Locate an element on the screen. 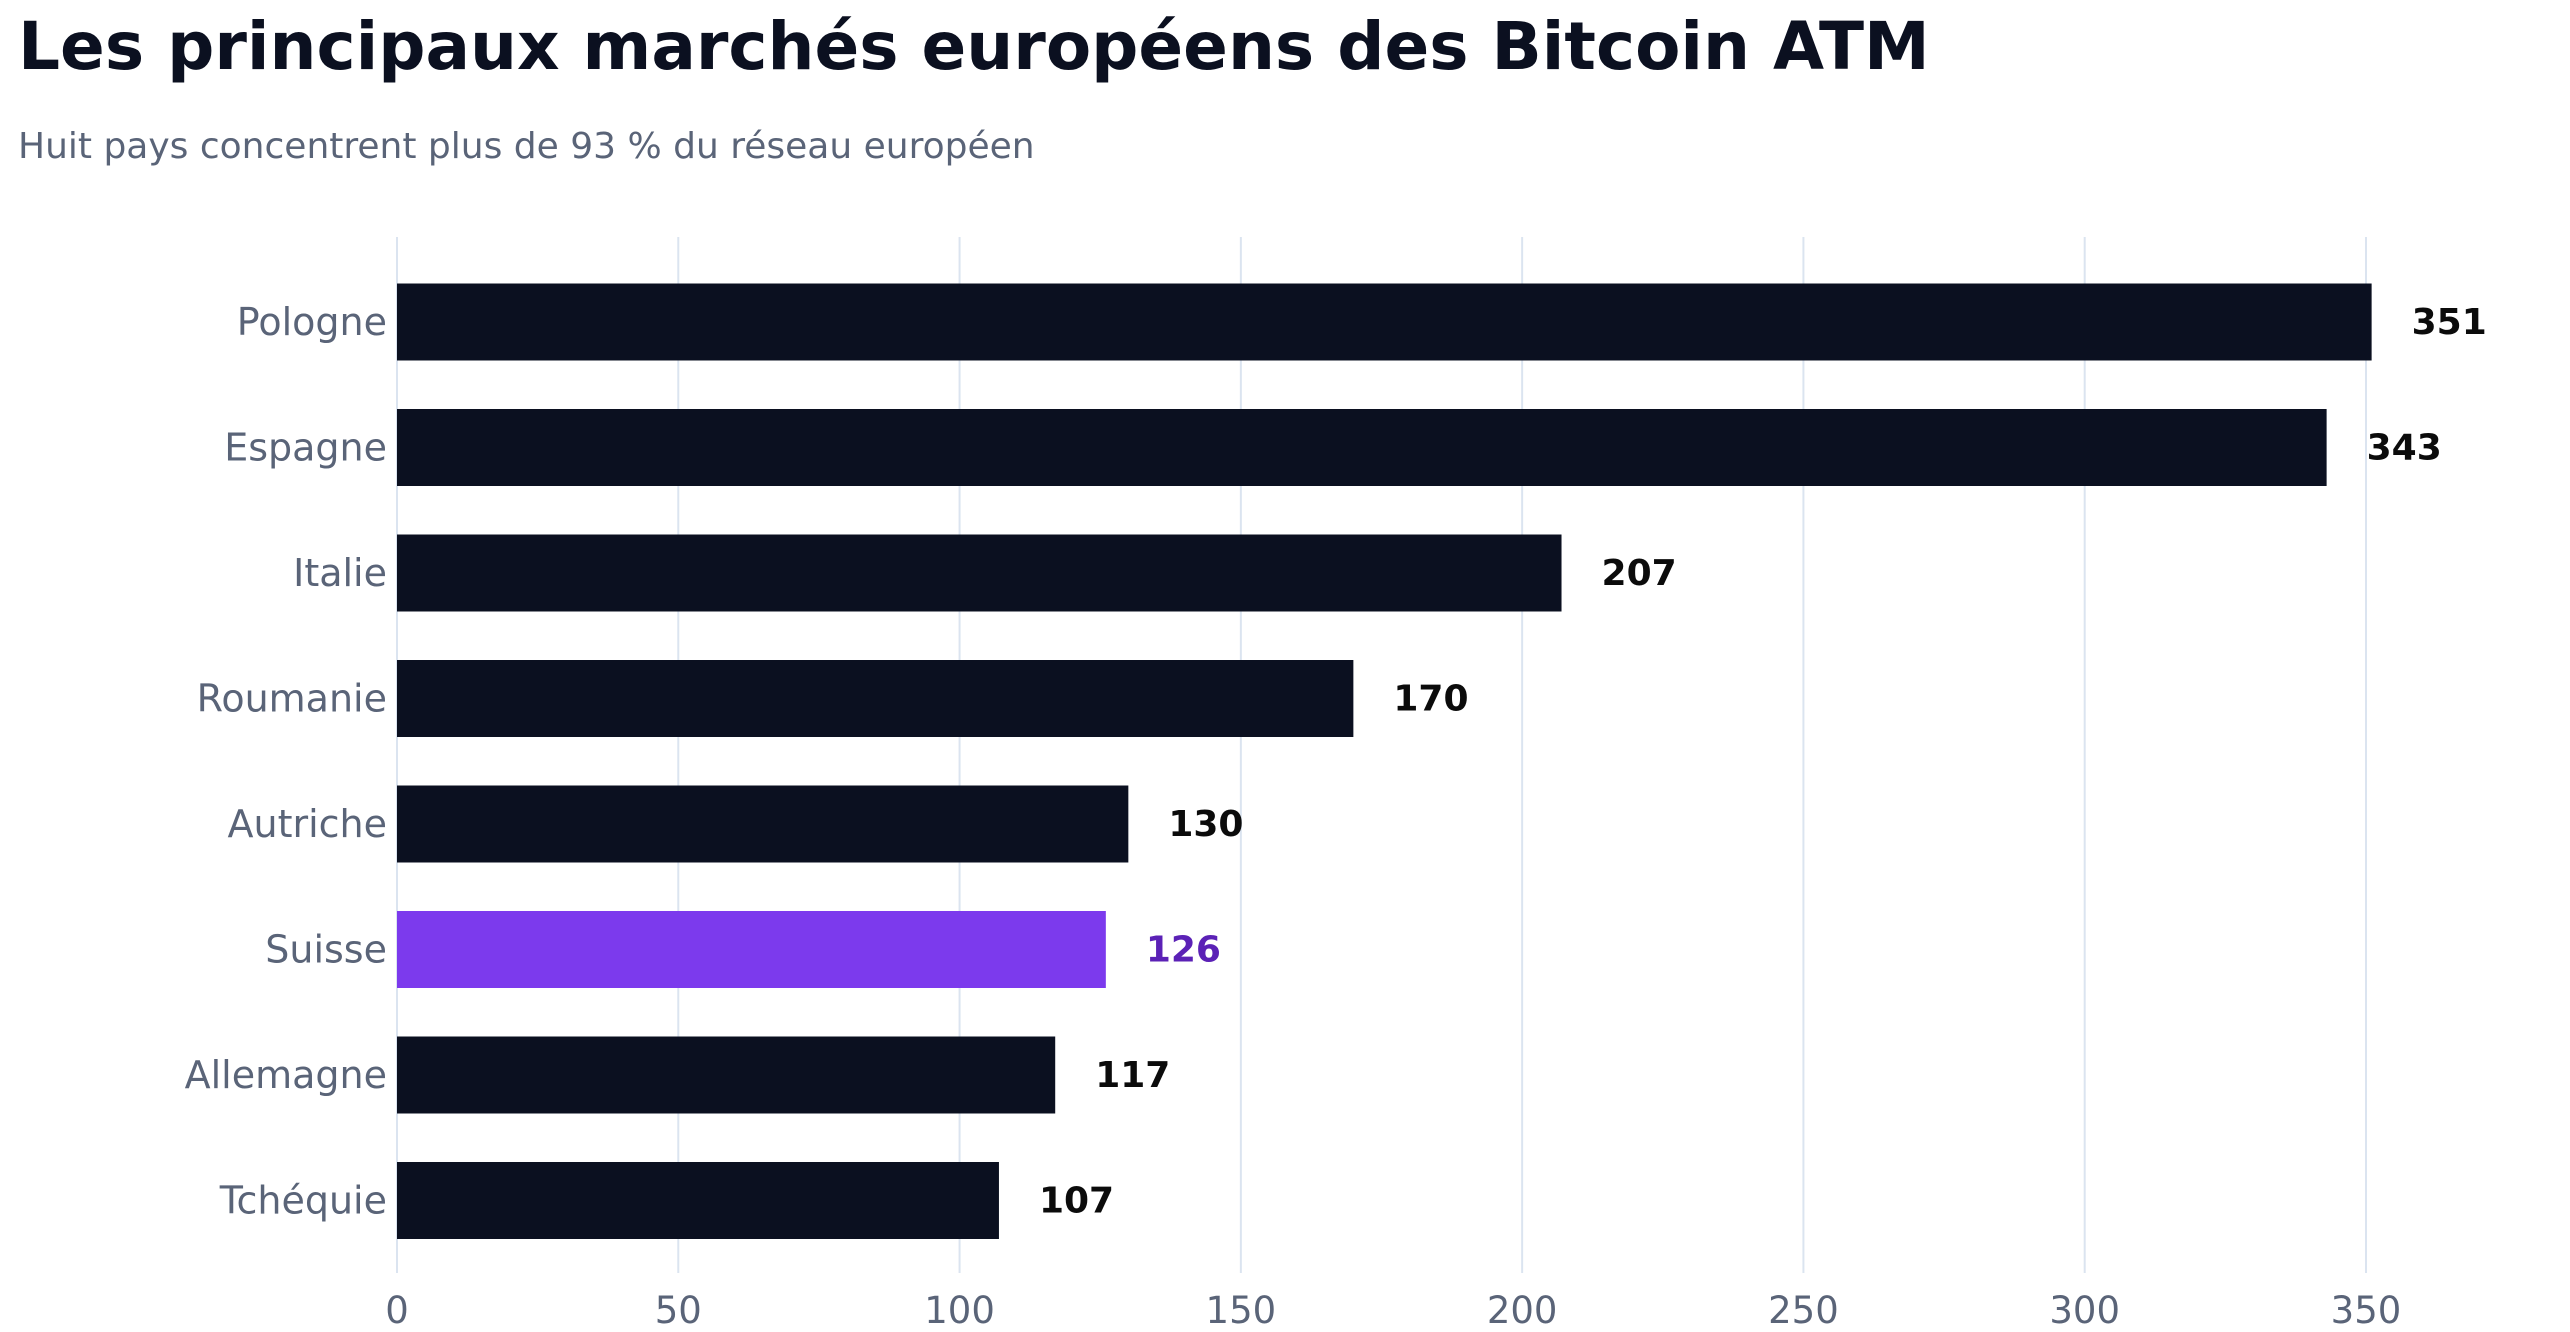 This screenshot has width=2570, height=1332. bar-tchéquie is located at coordinates (698, 1200).